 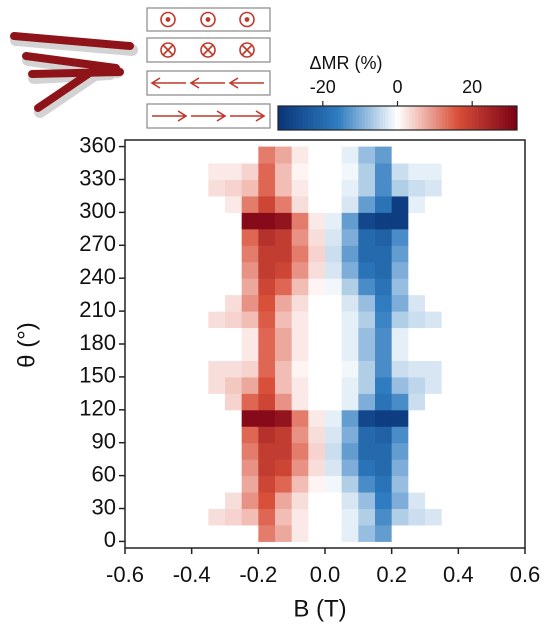 What do you see at coordinates (397, 104) in the screenshot?
I see `colorbar: -20 0 20` at bounding box center [397, 104].